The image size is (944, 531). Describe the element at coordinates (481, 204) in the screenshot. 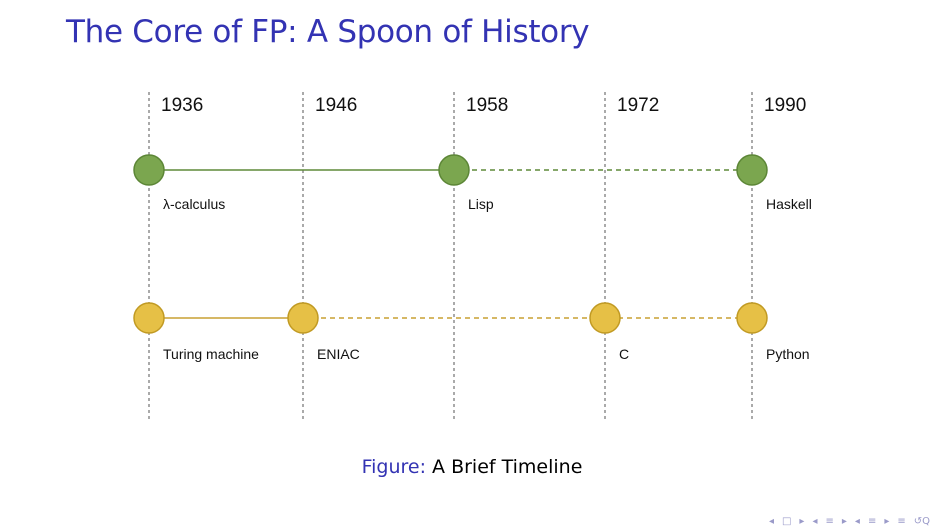

I see `fp-event-label: Lisp` at that location.